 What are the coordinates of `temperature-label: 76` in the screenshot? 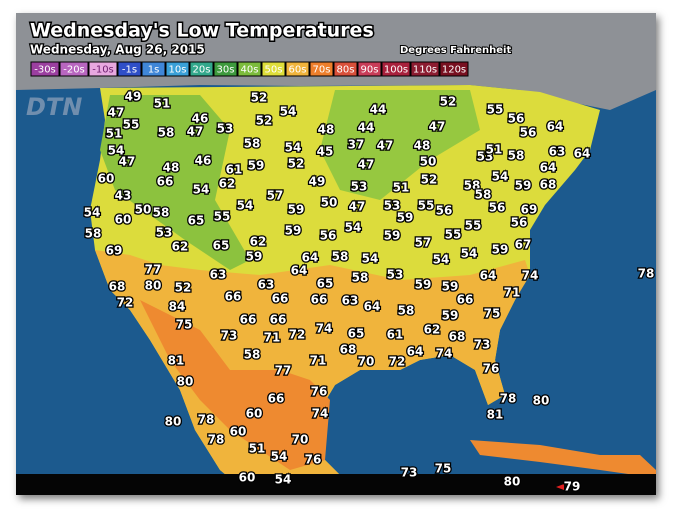 It's located at (491, 369).